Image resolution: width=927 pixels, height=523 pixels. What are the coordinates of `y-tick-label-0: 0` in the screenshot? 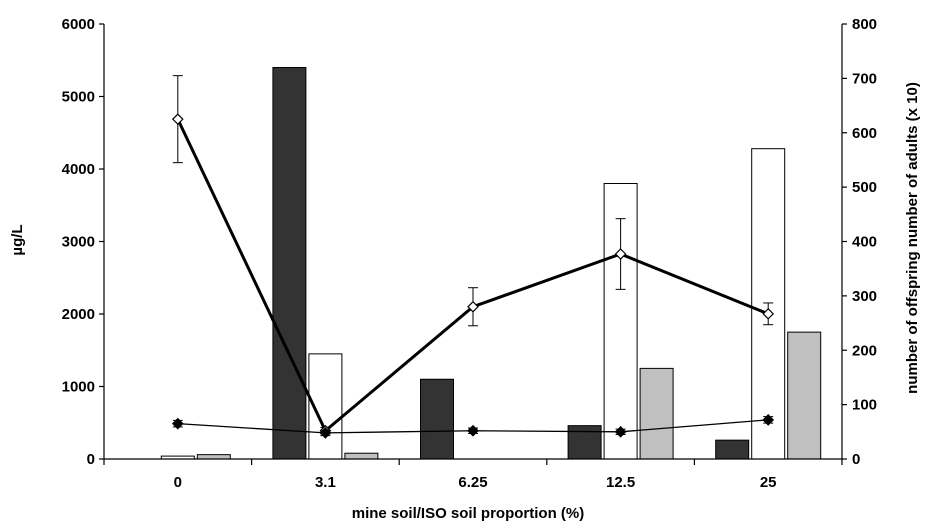 It's located at (91, 459).